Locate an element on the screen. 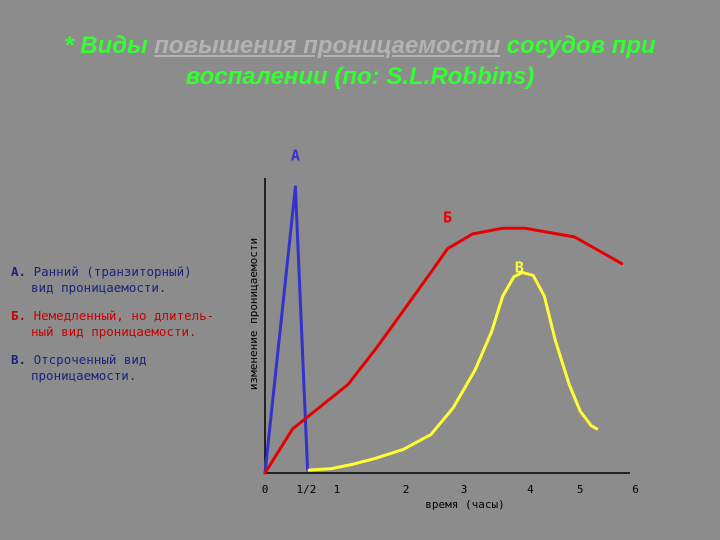  x-tick-label: 5 is located at coordinates (580, 489).